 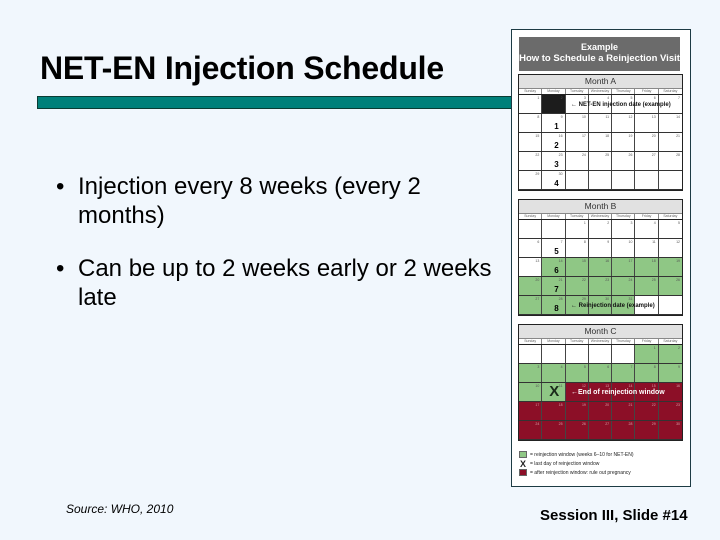 What do you see at coordinates (600, 82) in the screenshot?
I see `month-title: Month A` at bounding box center [600, 82].